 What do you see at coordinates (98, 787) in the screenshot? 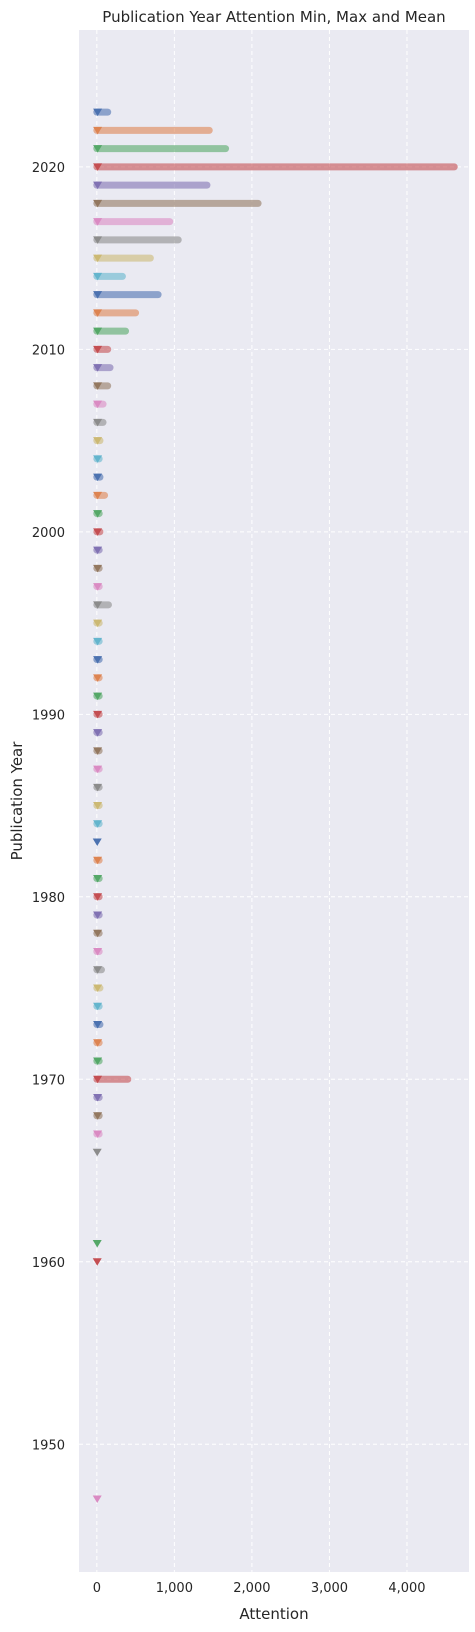
I see `mean-marker-1986` at bounding box center [98, 787].